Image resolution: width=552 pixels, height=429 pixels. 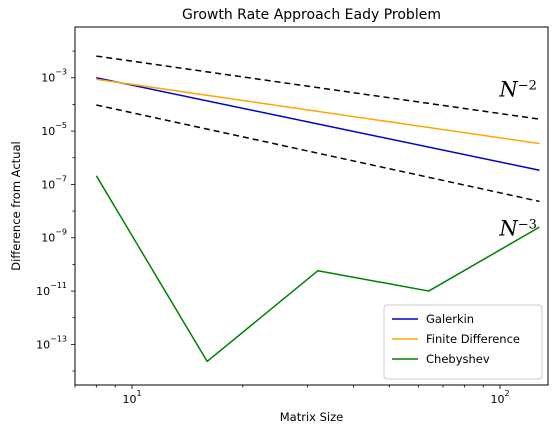 What do you see at coordinates (54, 236) in the screenshot?
I see `y-tick-label: 10⁻⁹` at bounding box center [54, 236].